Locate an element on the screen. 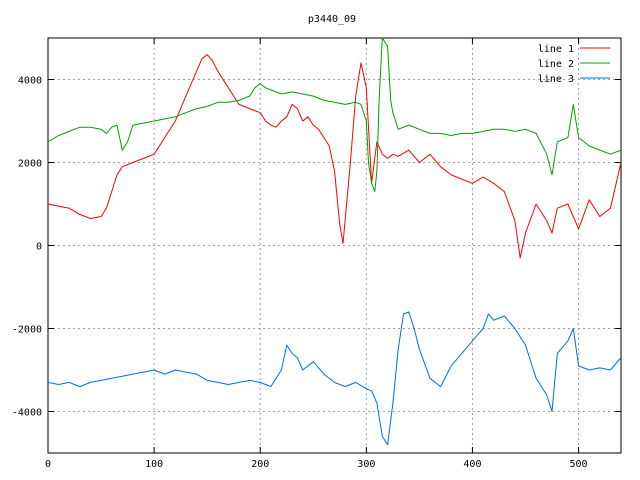 This screenshot has height=480, width=640. x-tick-label: 0 is located at coordinates (48, 464).